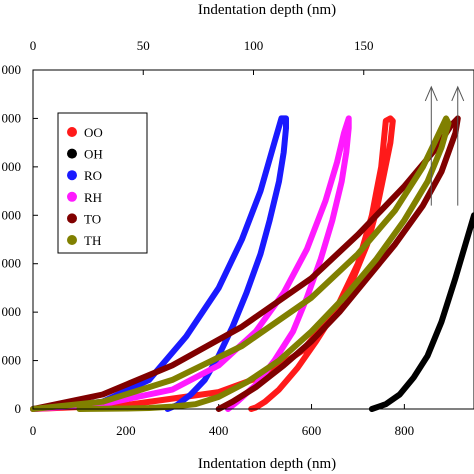 The width and height of the screenshot is (474, 474). What do you see at coordinates (267, 464) in the screenshot?
I see `bottom-axis-title: Indentation depth (nm)` at bounding box center [267, 464].